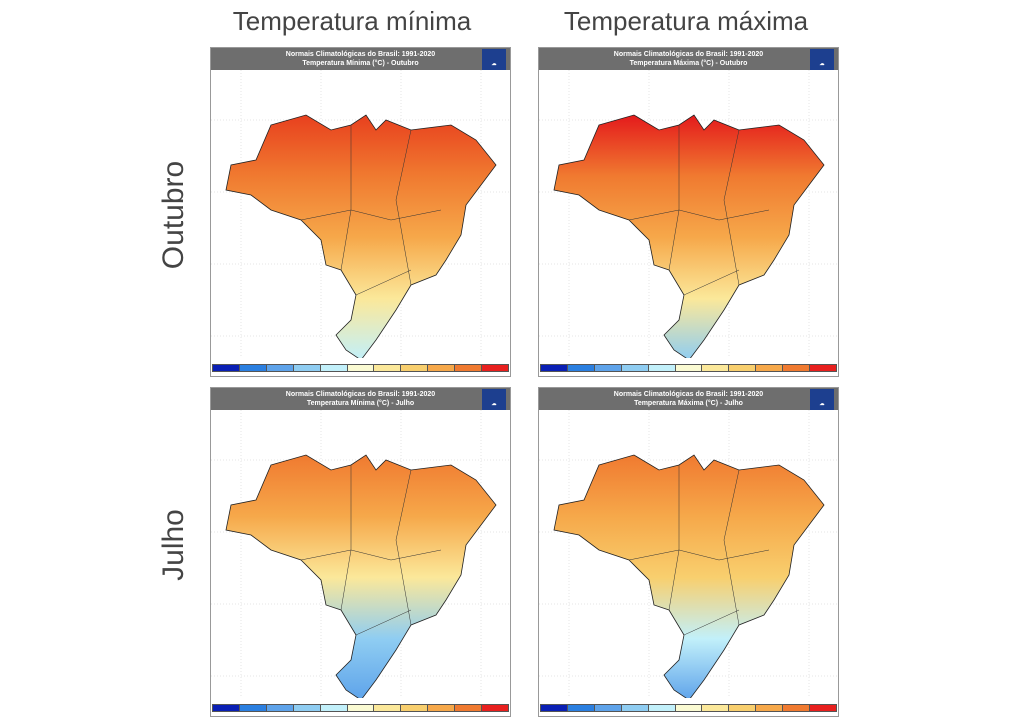  What do you see at coordinates (686, 21) in the screenshot?
I see `column-title-max: Temperatura máxima` at bounding box center [686, 21].